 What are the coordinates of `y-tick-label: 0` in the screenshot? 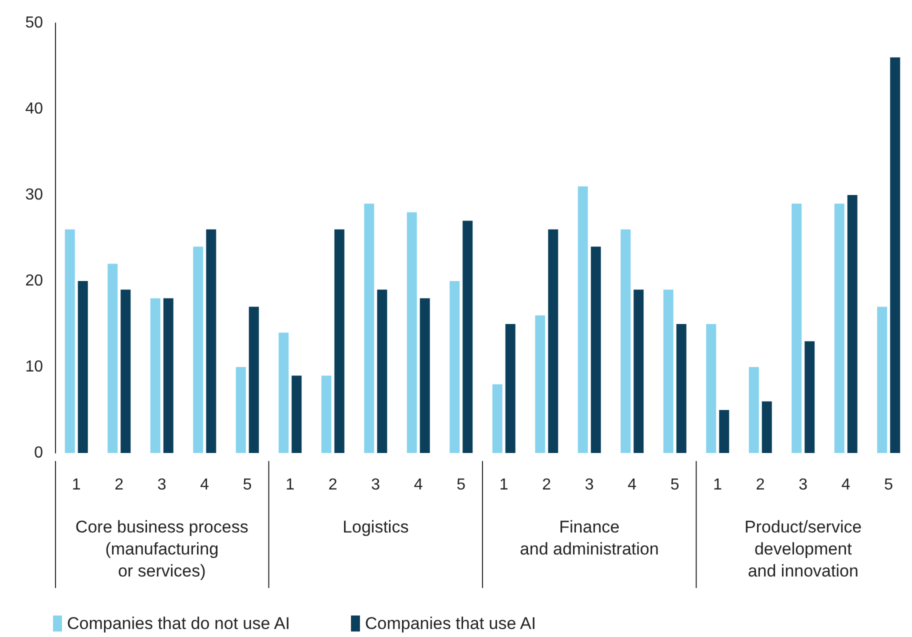 It's located at (39, 453).